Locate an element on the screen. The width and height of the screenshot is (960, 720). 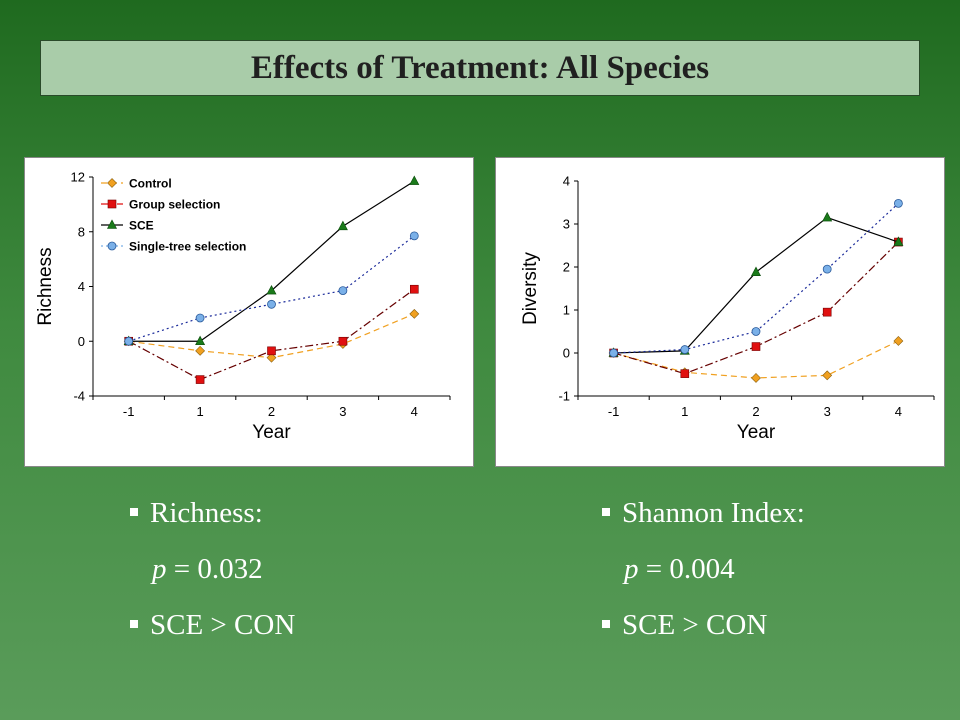
diversity-y-tick-label: 2 is located at coordinates (566, 267).